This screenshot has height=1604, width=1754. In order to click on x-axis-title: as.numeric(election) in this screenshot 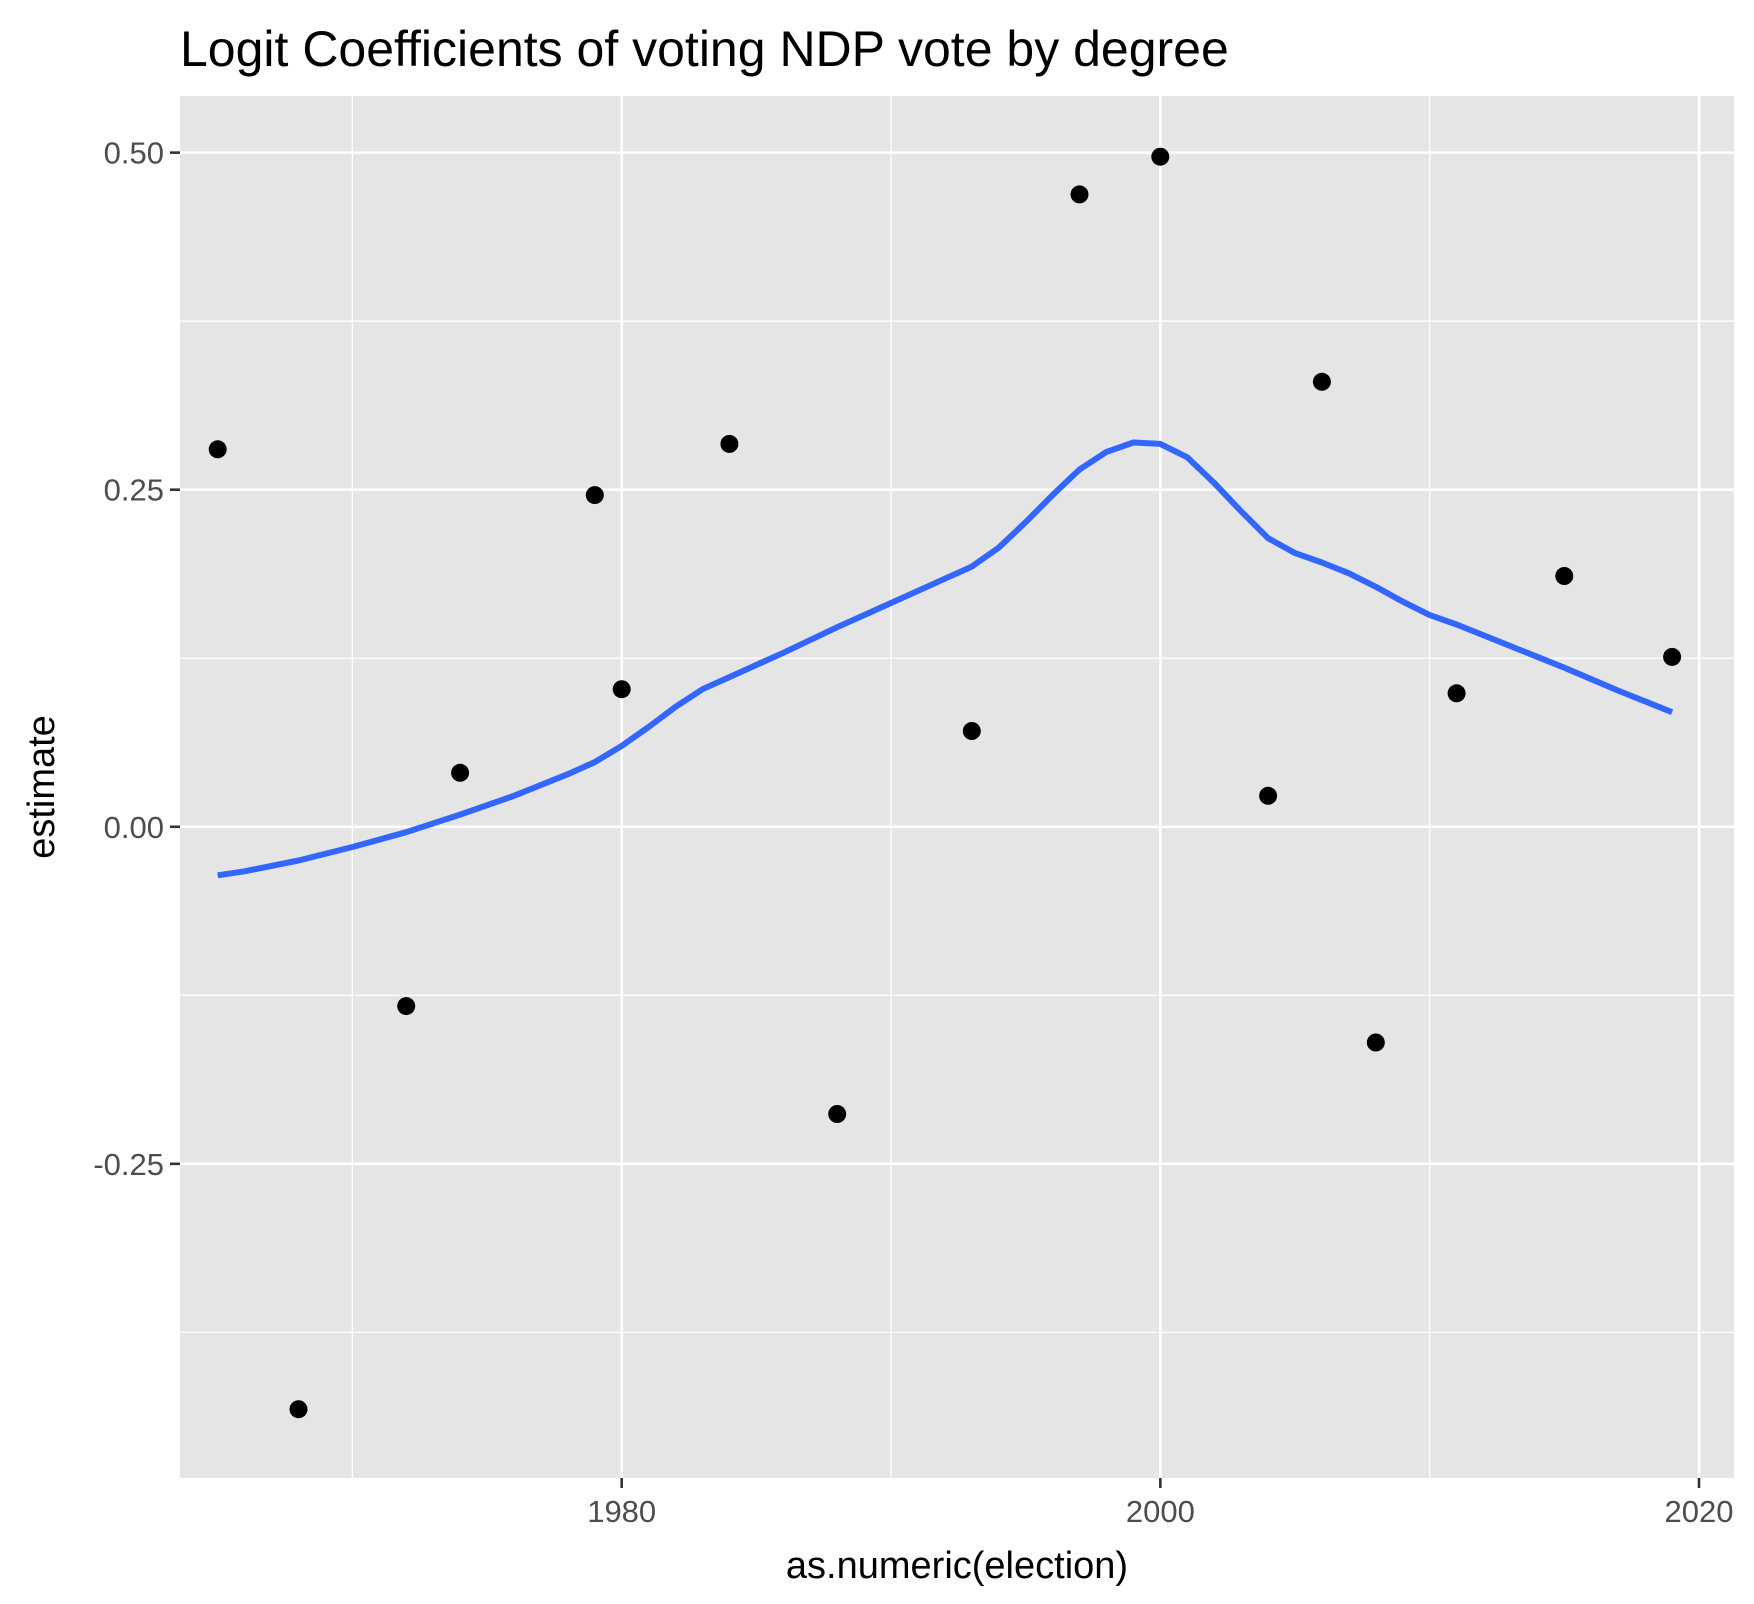, I will do `click(957, 1566)`.